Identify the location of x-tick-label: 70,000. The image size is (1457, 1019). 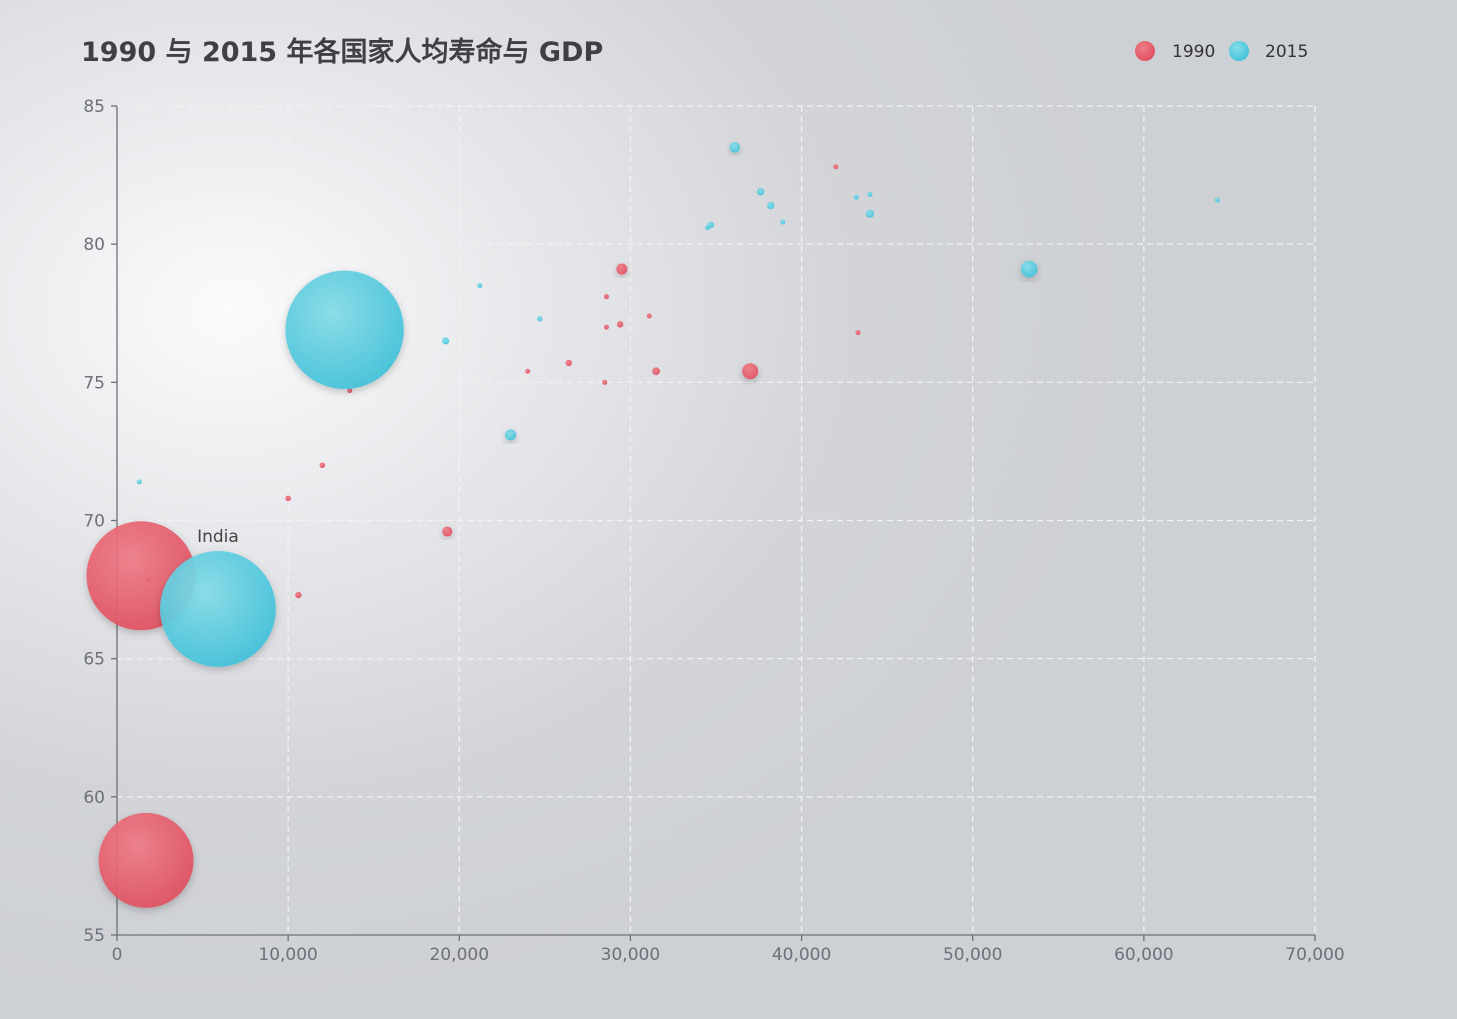
(1314, 955).